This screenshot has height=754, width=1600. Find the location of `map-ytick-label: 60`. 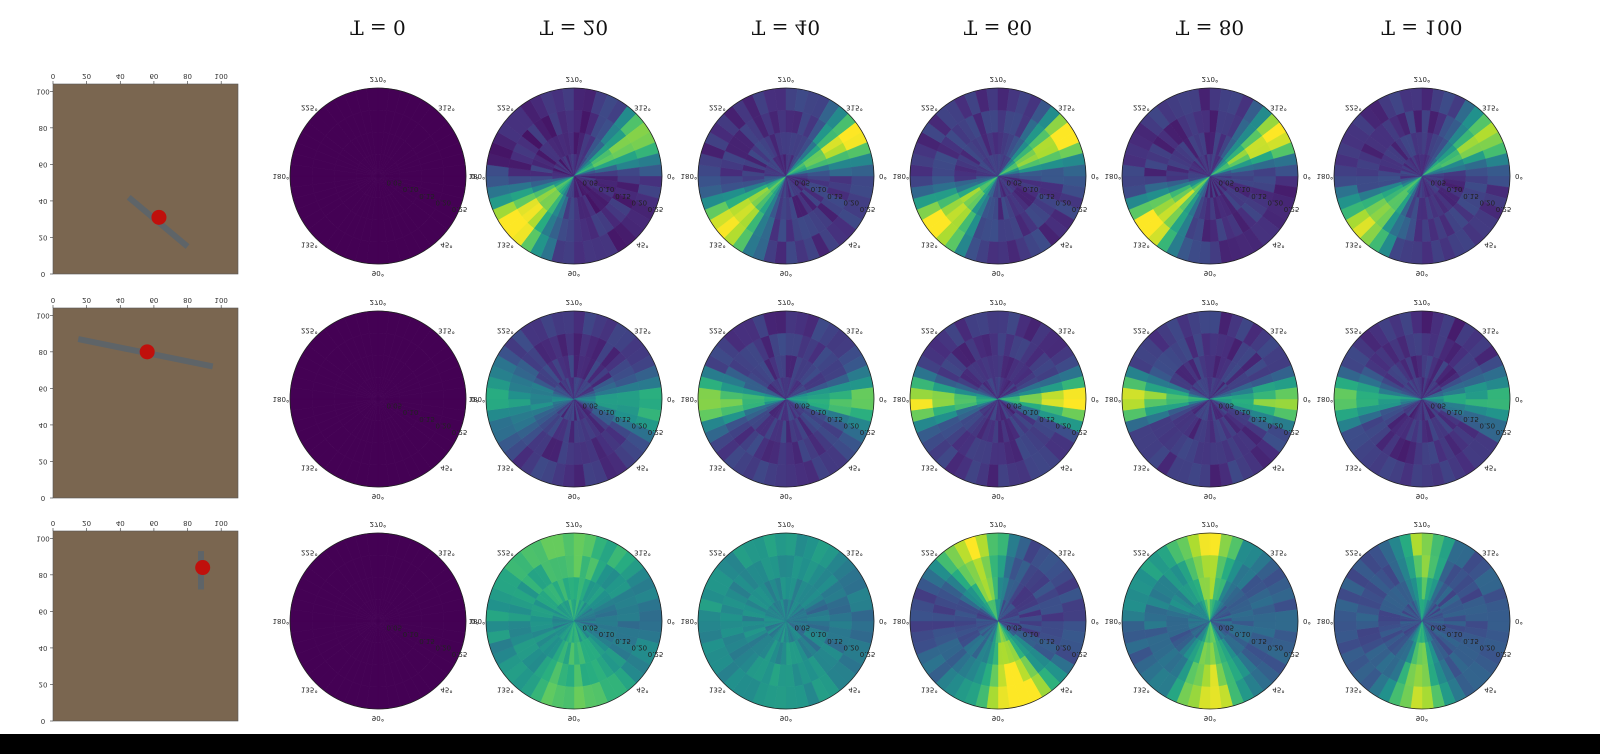

map-ytick-label: 60 is located at coordinates (43, 611).